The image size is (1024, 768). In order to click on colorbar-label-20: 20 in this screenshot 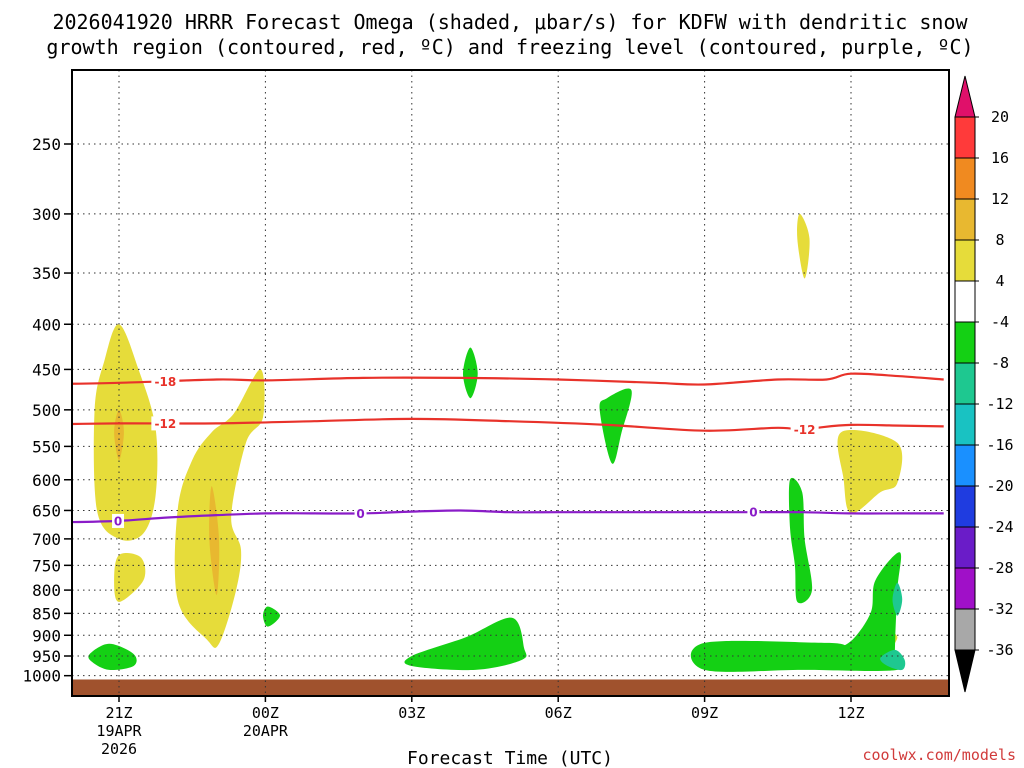, I will do `click(1000, 117)`.